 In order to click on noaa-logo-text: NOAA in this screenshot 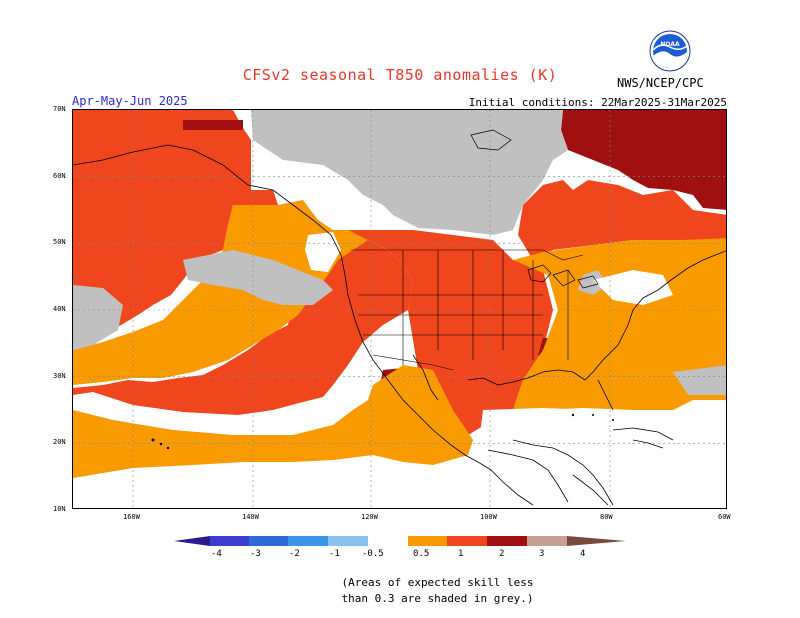, I will do `click(670, 44)`.